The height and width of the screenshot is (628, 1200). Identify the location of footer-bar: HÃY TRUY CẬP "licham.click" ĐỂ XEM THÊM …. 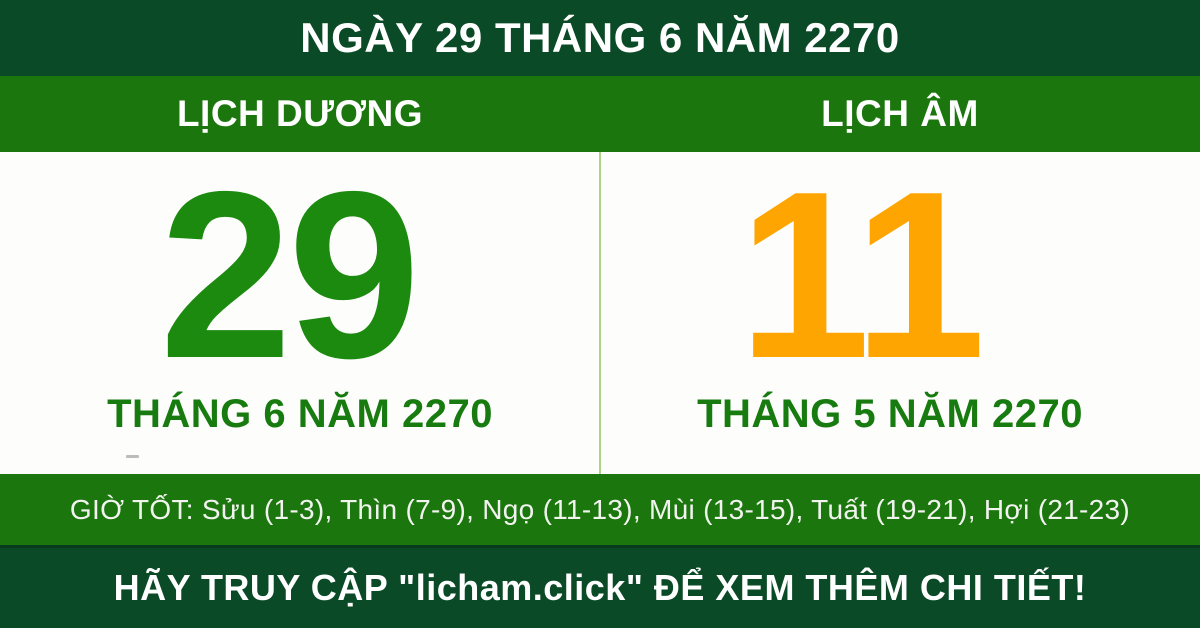
(600, 586).